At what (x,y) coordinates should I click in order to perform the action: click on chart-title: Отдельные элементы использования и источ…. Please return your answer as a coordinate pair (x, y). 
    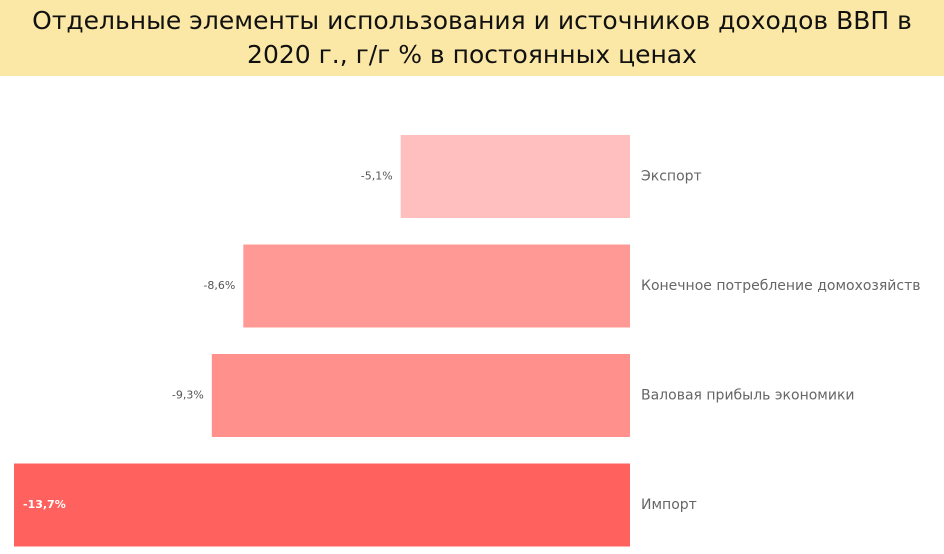
    Looking at the image, I should click on (472, 37).